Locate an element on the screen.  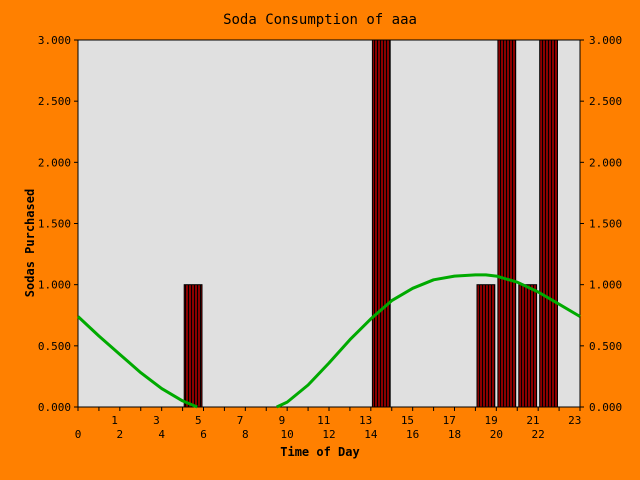
y-tick-label-right: 2.000 is located at coordinates (605, 162).